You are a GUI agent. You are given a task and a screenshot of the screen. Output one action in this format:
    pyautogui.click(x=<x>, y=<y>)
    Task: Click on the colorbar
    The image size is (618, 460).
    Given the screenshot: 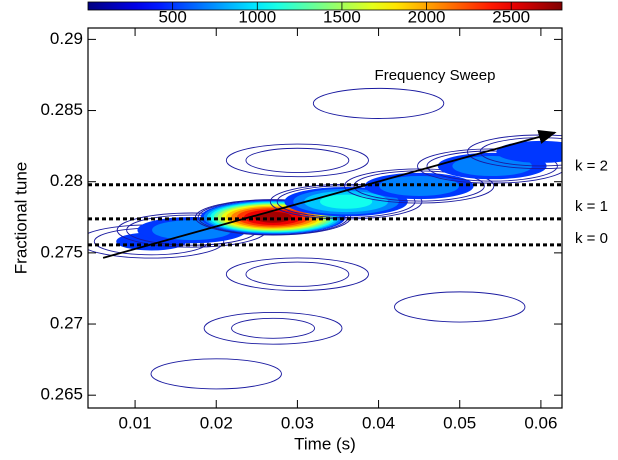 What is the action you would take?
    pyautogui.click(x=325, y=6)
    